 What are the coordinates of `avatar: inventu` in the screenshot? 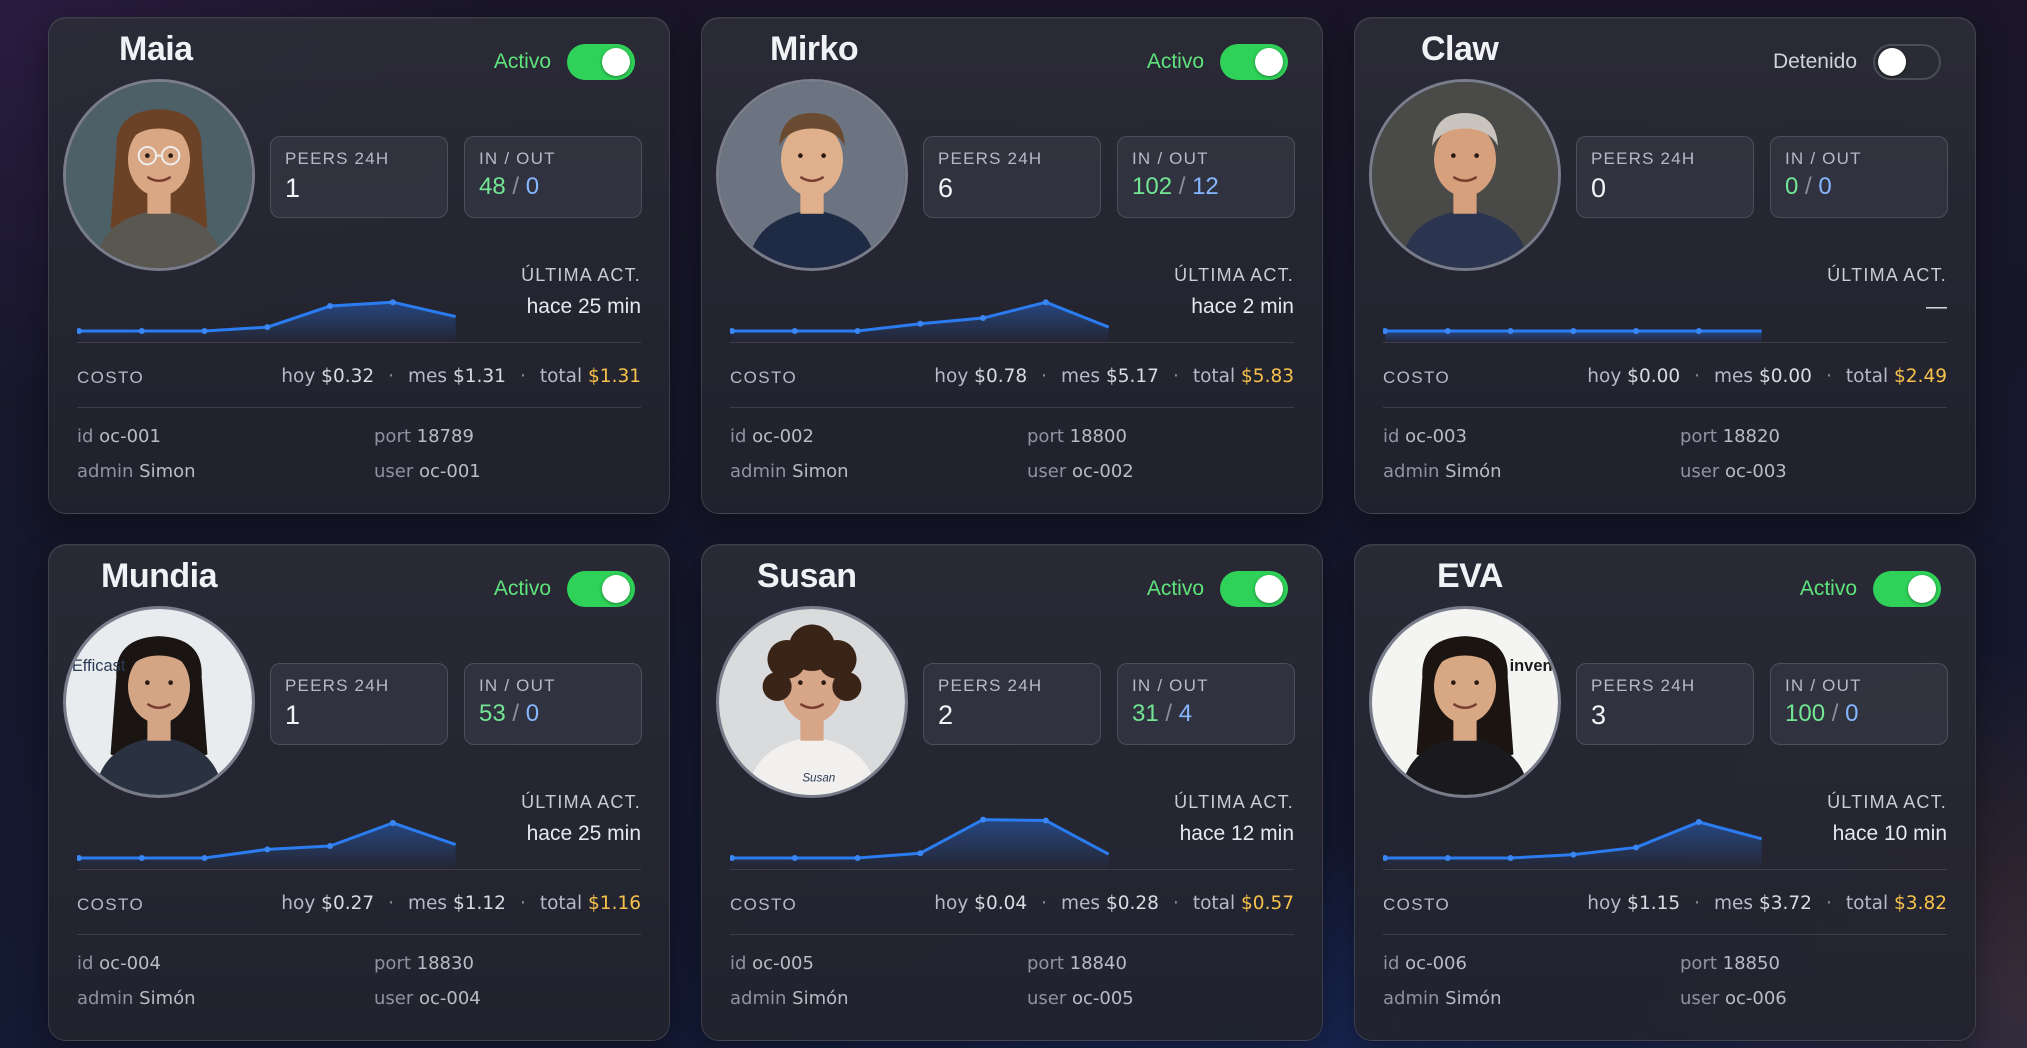 It's located at (1465, 702).